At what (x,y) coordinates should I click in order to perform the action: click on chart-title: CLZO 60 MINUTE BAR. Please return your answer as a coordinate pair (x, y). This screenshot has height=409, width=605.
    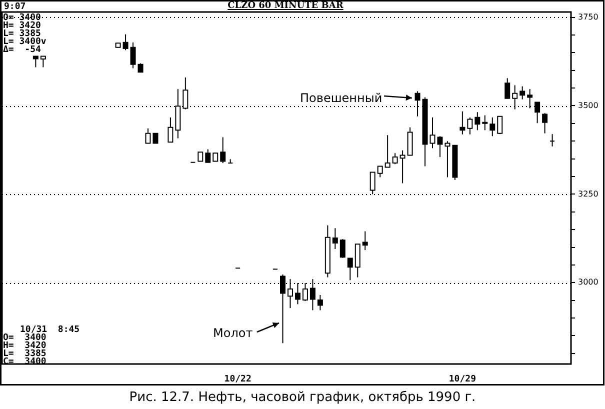
    Looking at the image, I should click on (286, 6).